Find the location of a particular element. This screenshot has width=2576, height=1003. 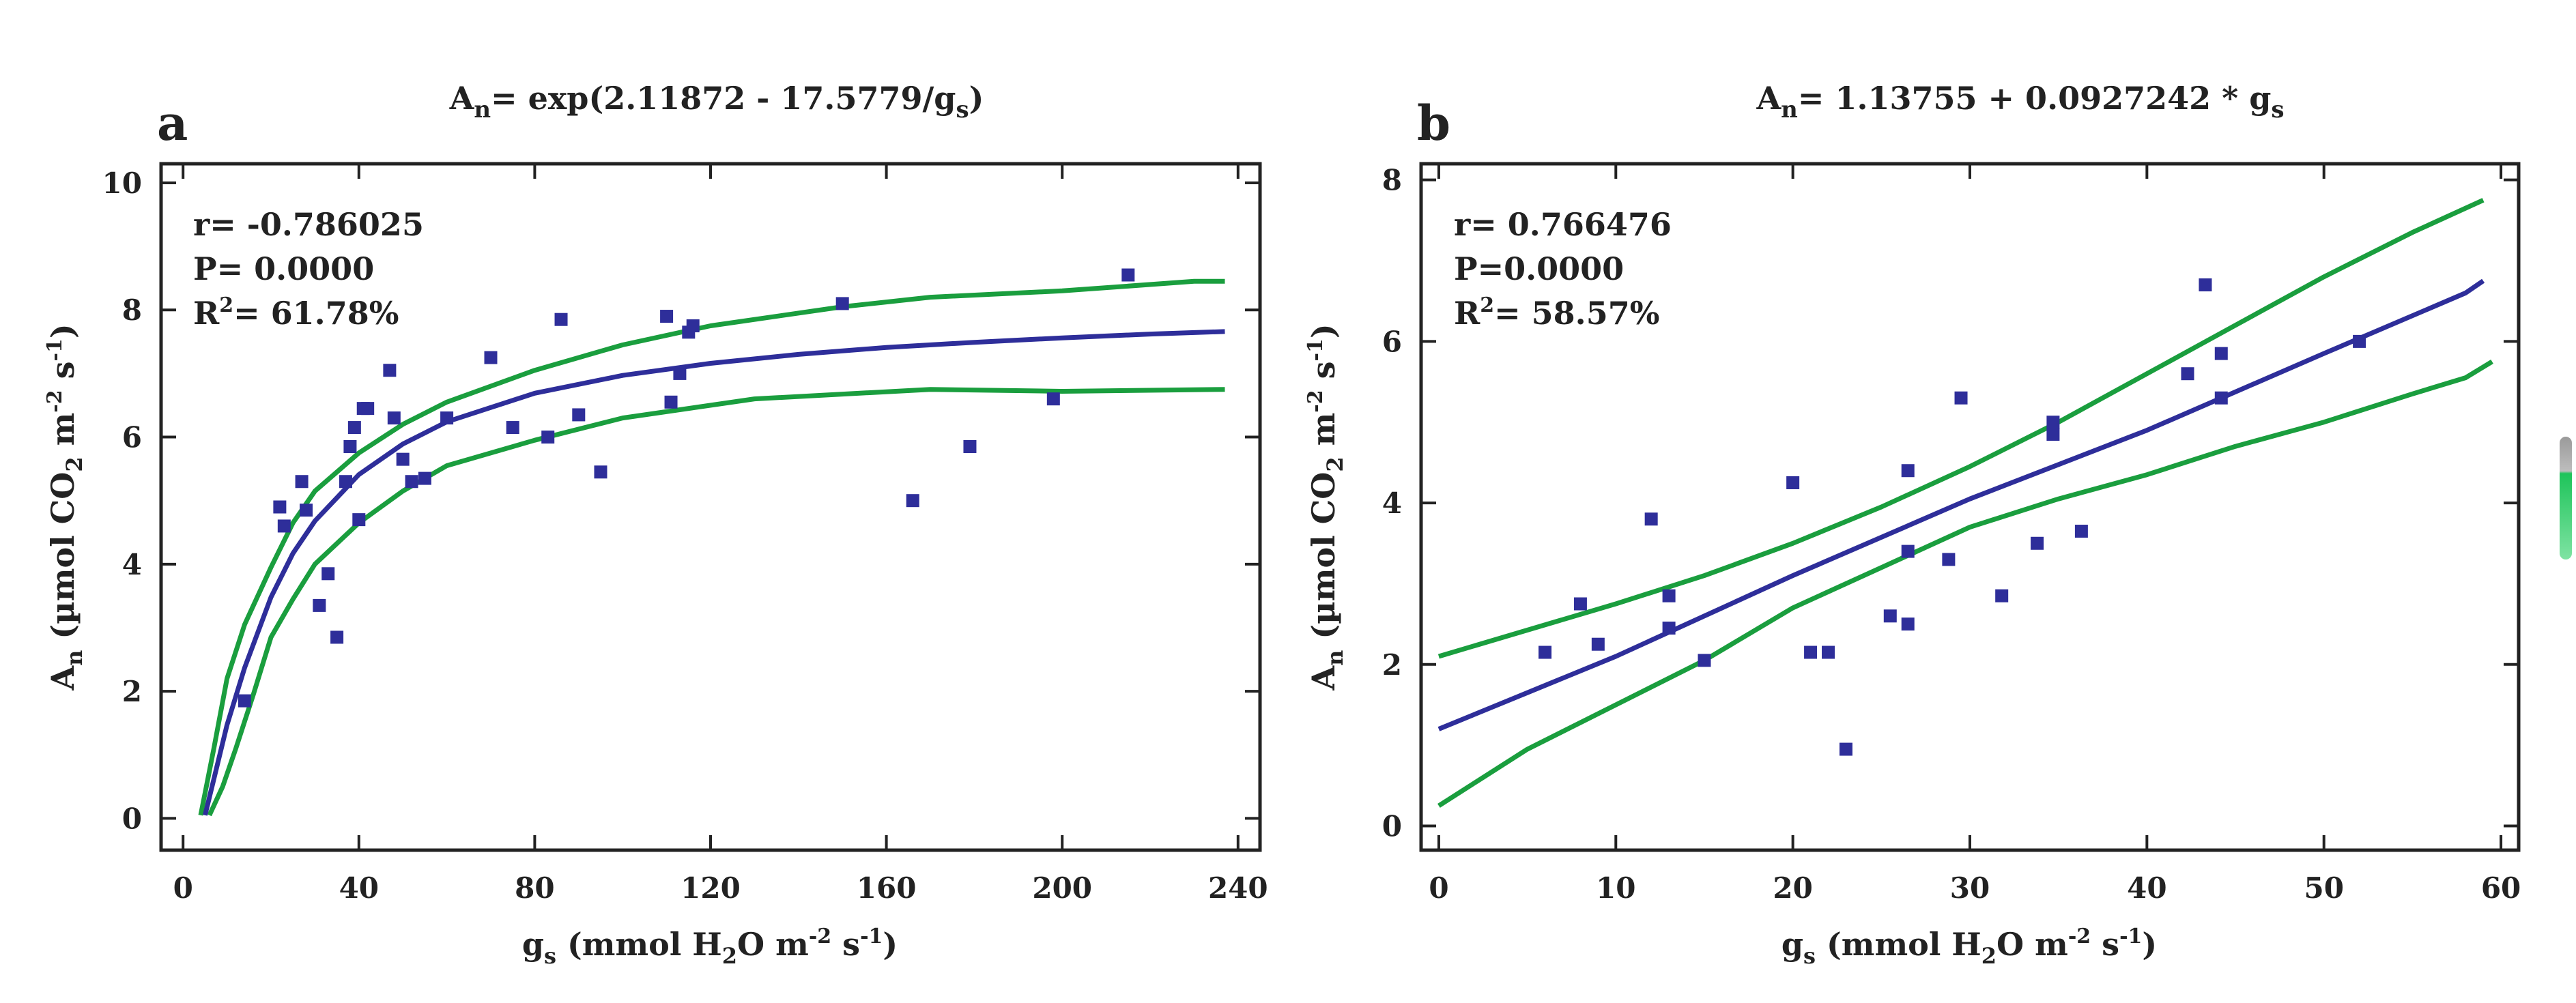

scrollbar-graphic is located at coordinates (2566, 498).